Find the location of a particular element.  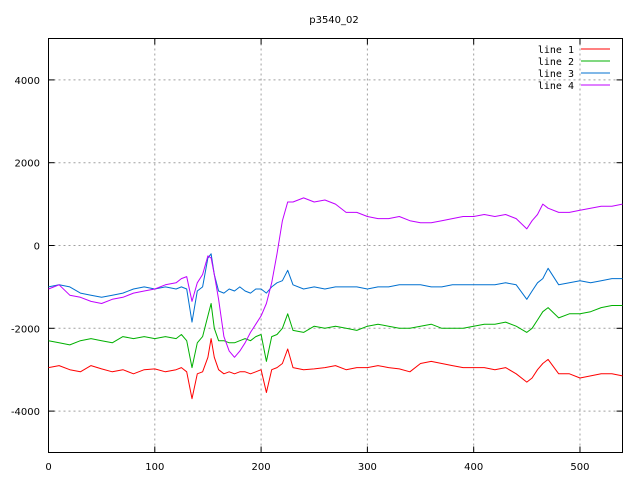

x-tick-label: 500 is located at coordinates (579, 467).